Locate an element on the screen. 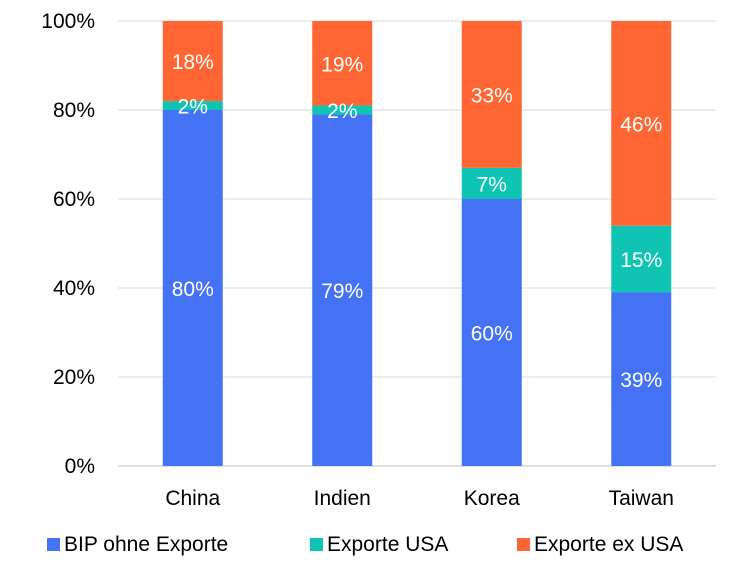 This screenshot has width=749, height=564. y-tick-label: 60% is located at coordinates (74, 199).